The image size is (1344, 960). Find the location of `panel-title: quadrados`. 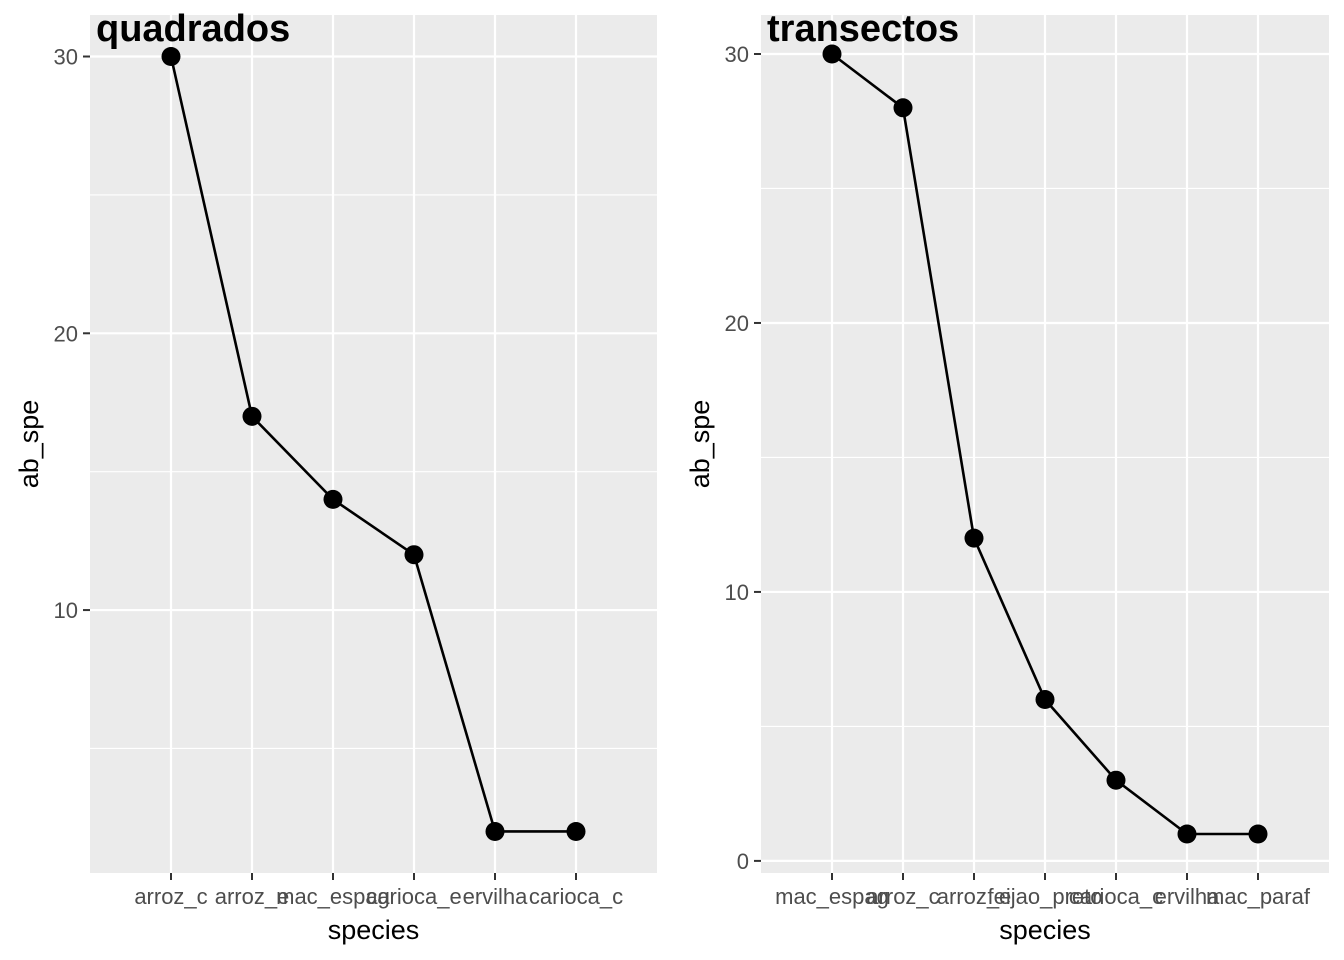

panel-title: quadrados is located at coordinates (193, 29).